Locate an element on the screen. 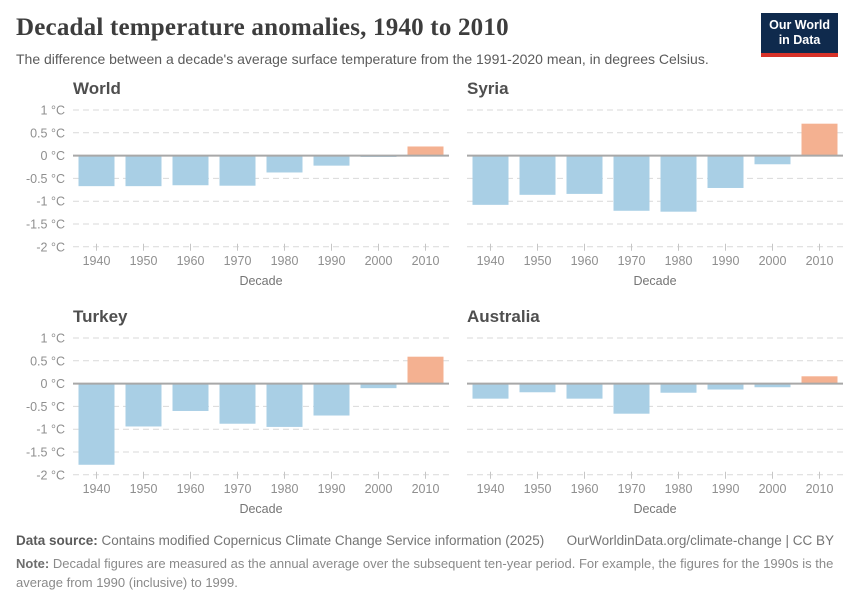 The height and width of the screenshot is (600, 850). chart-title-world: World is located at coordinates (97, 88).